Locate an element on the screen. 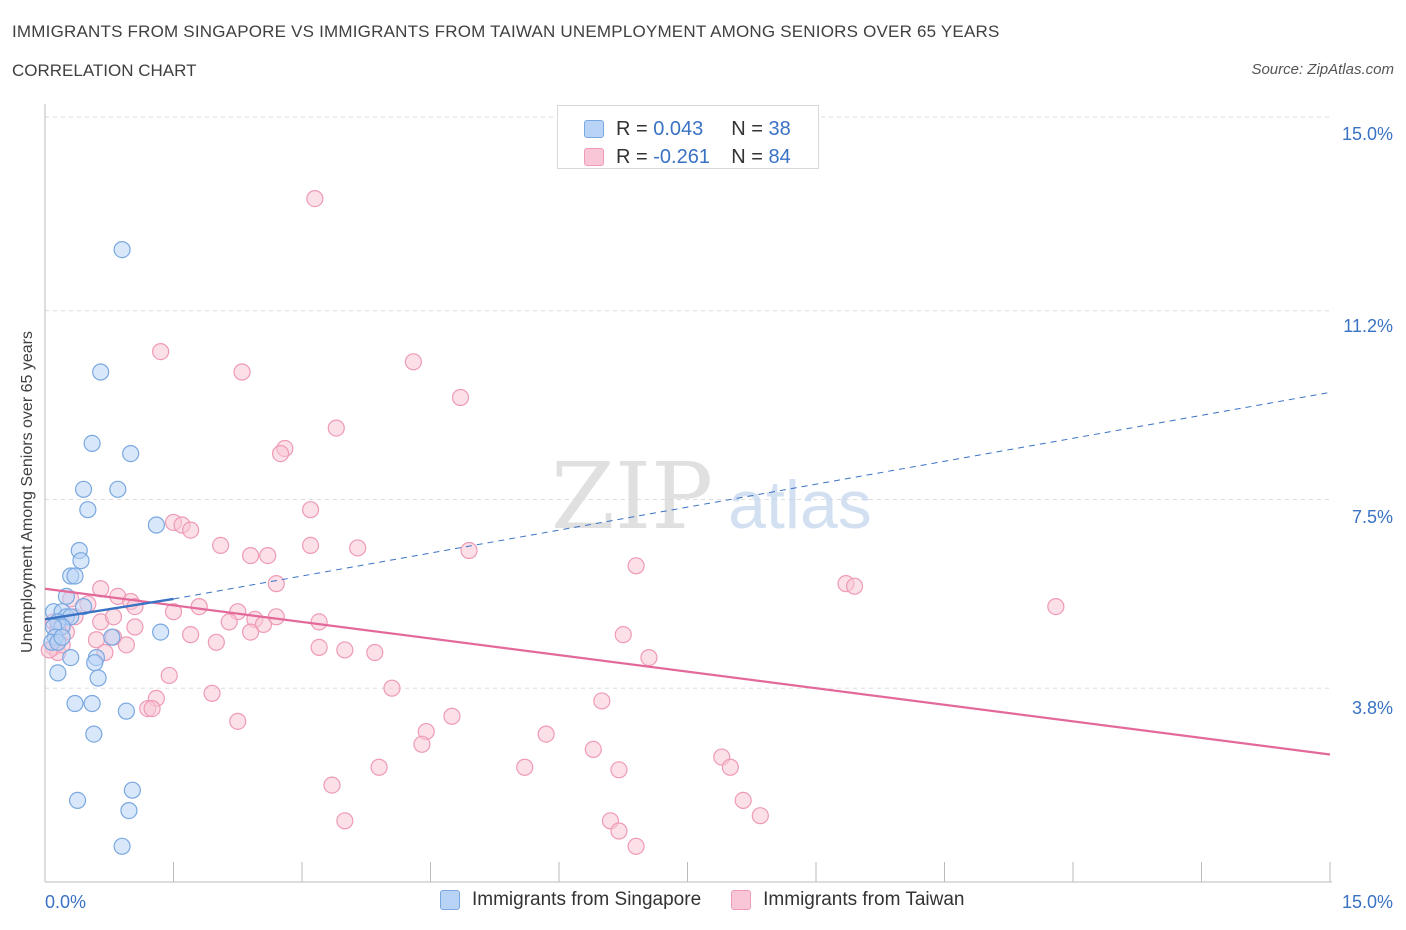 The width and height of the screenshot is (1406, 930). taiwan-swatch is located at coordinates (594, 157).